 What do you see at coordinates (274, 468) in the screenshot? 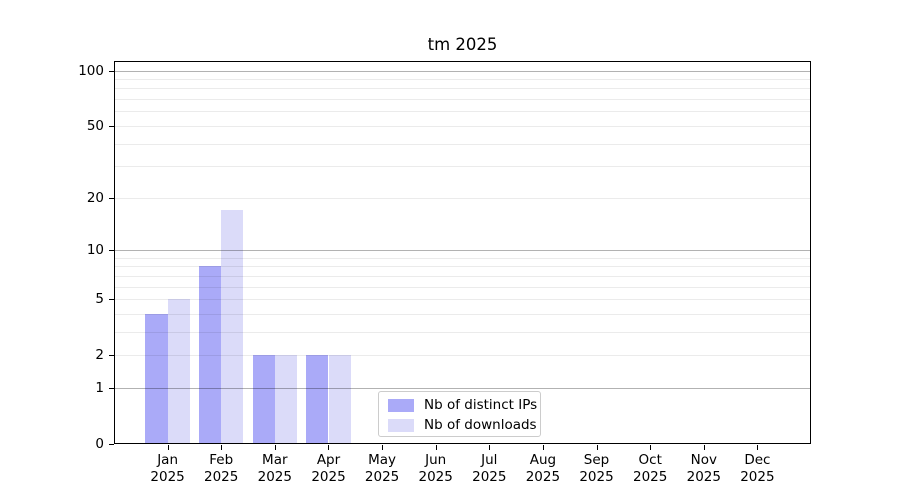
I see `x-tick-label: Mar 2025` at bounding box center [274, 468].